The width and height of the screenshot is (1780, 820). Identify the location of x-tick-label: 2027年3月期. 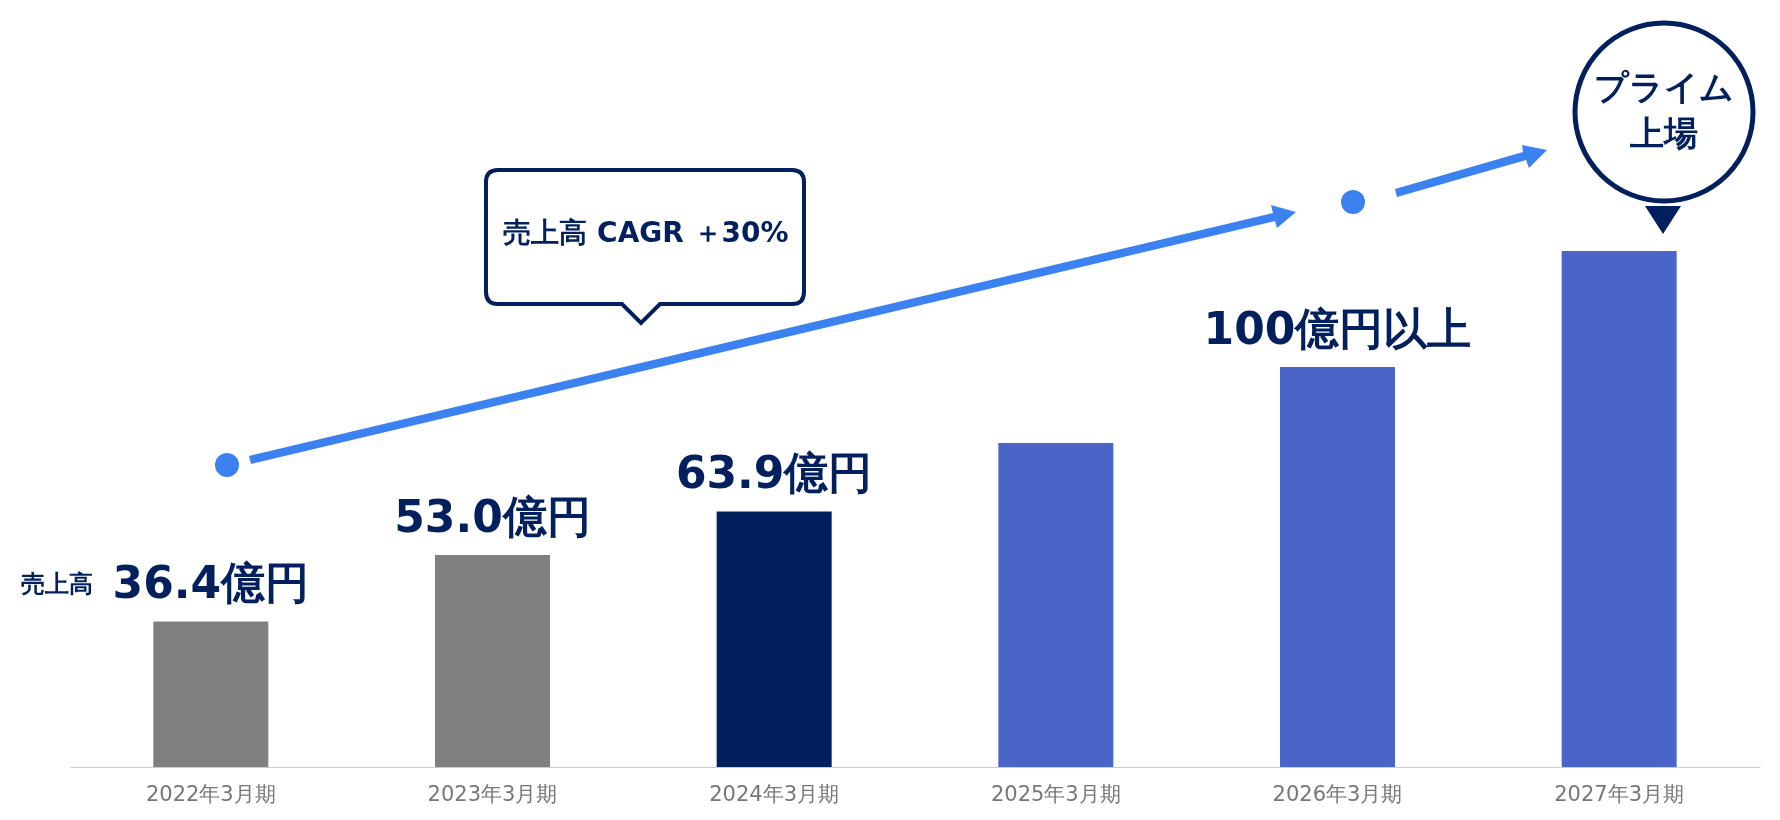
(1619, 793).